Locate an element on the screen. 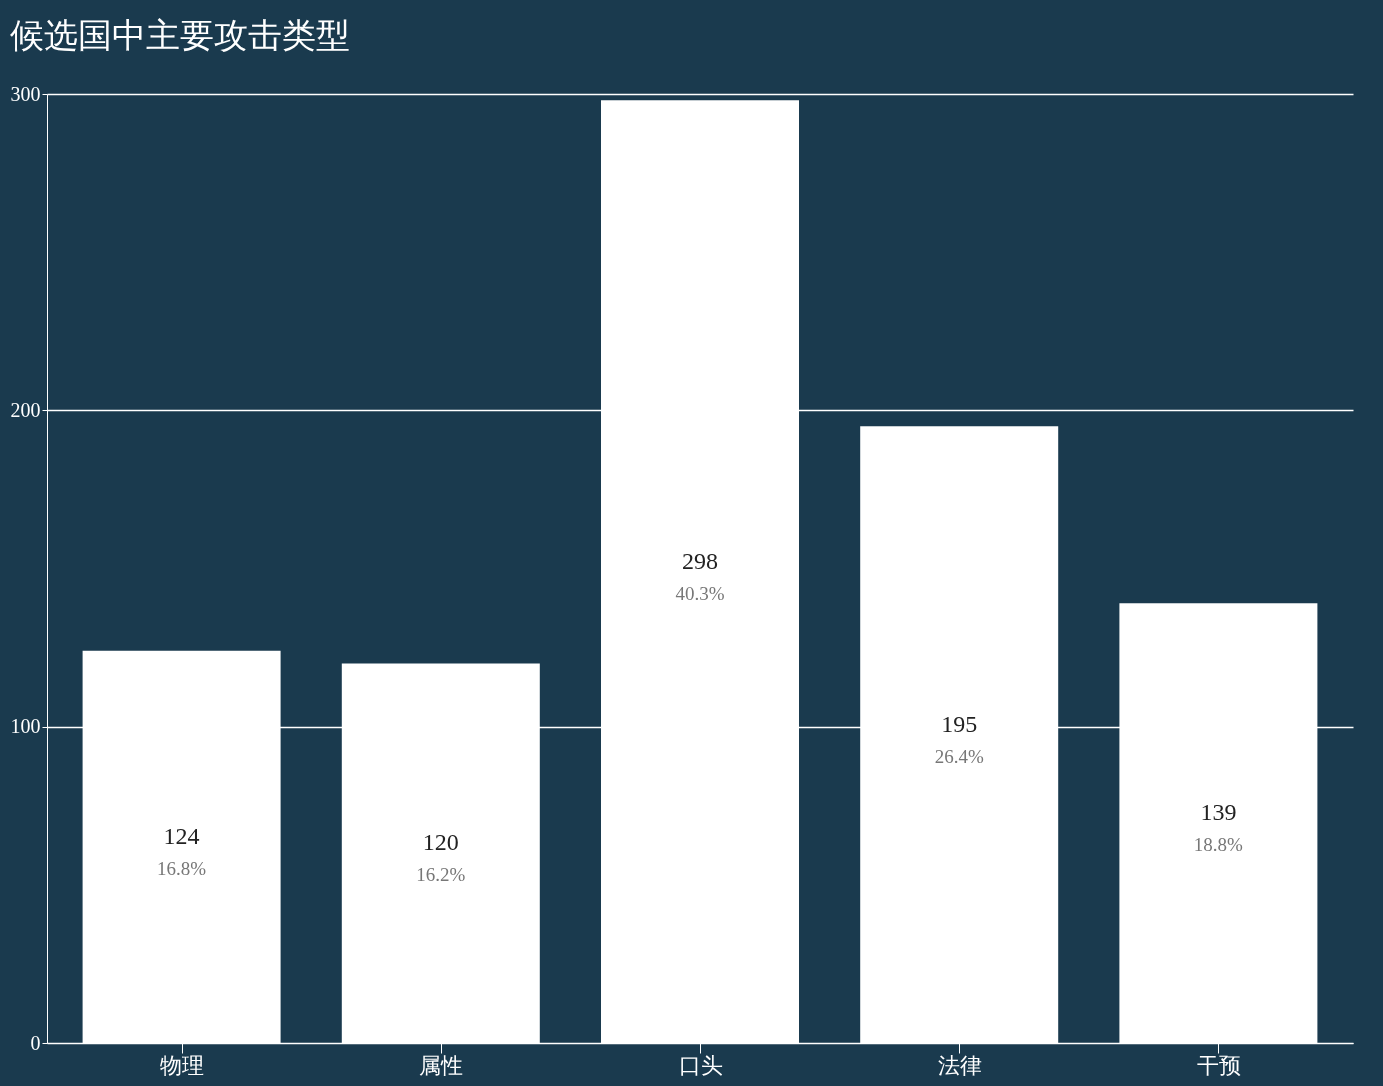  x-tick-label: 口头 is located at coordinates (700, 1065).